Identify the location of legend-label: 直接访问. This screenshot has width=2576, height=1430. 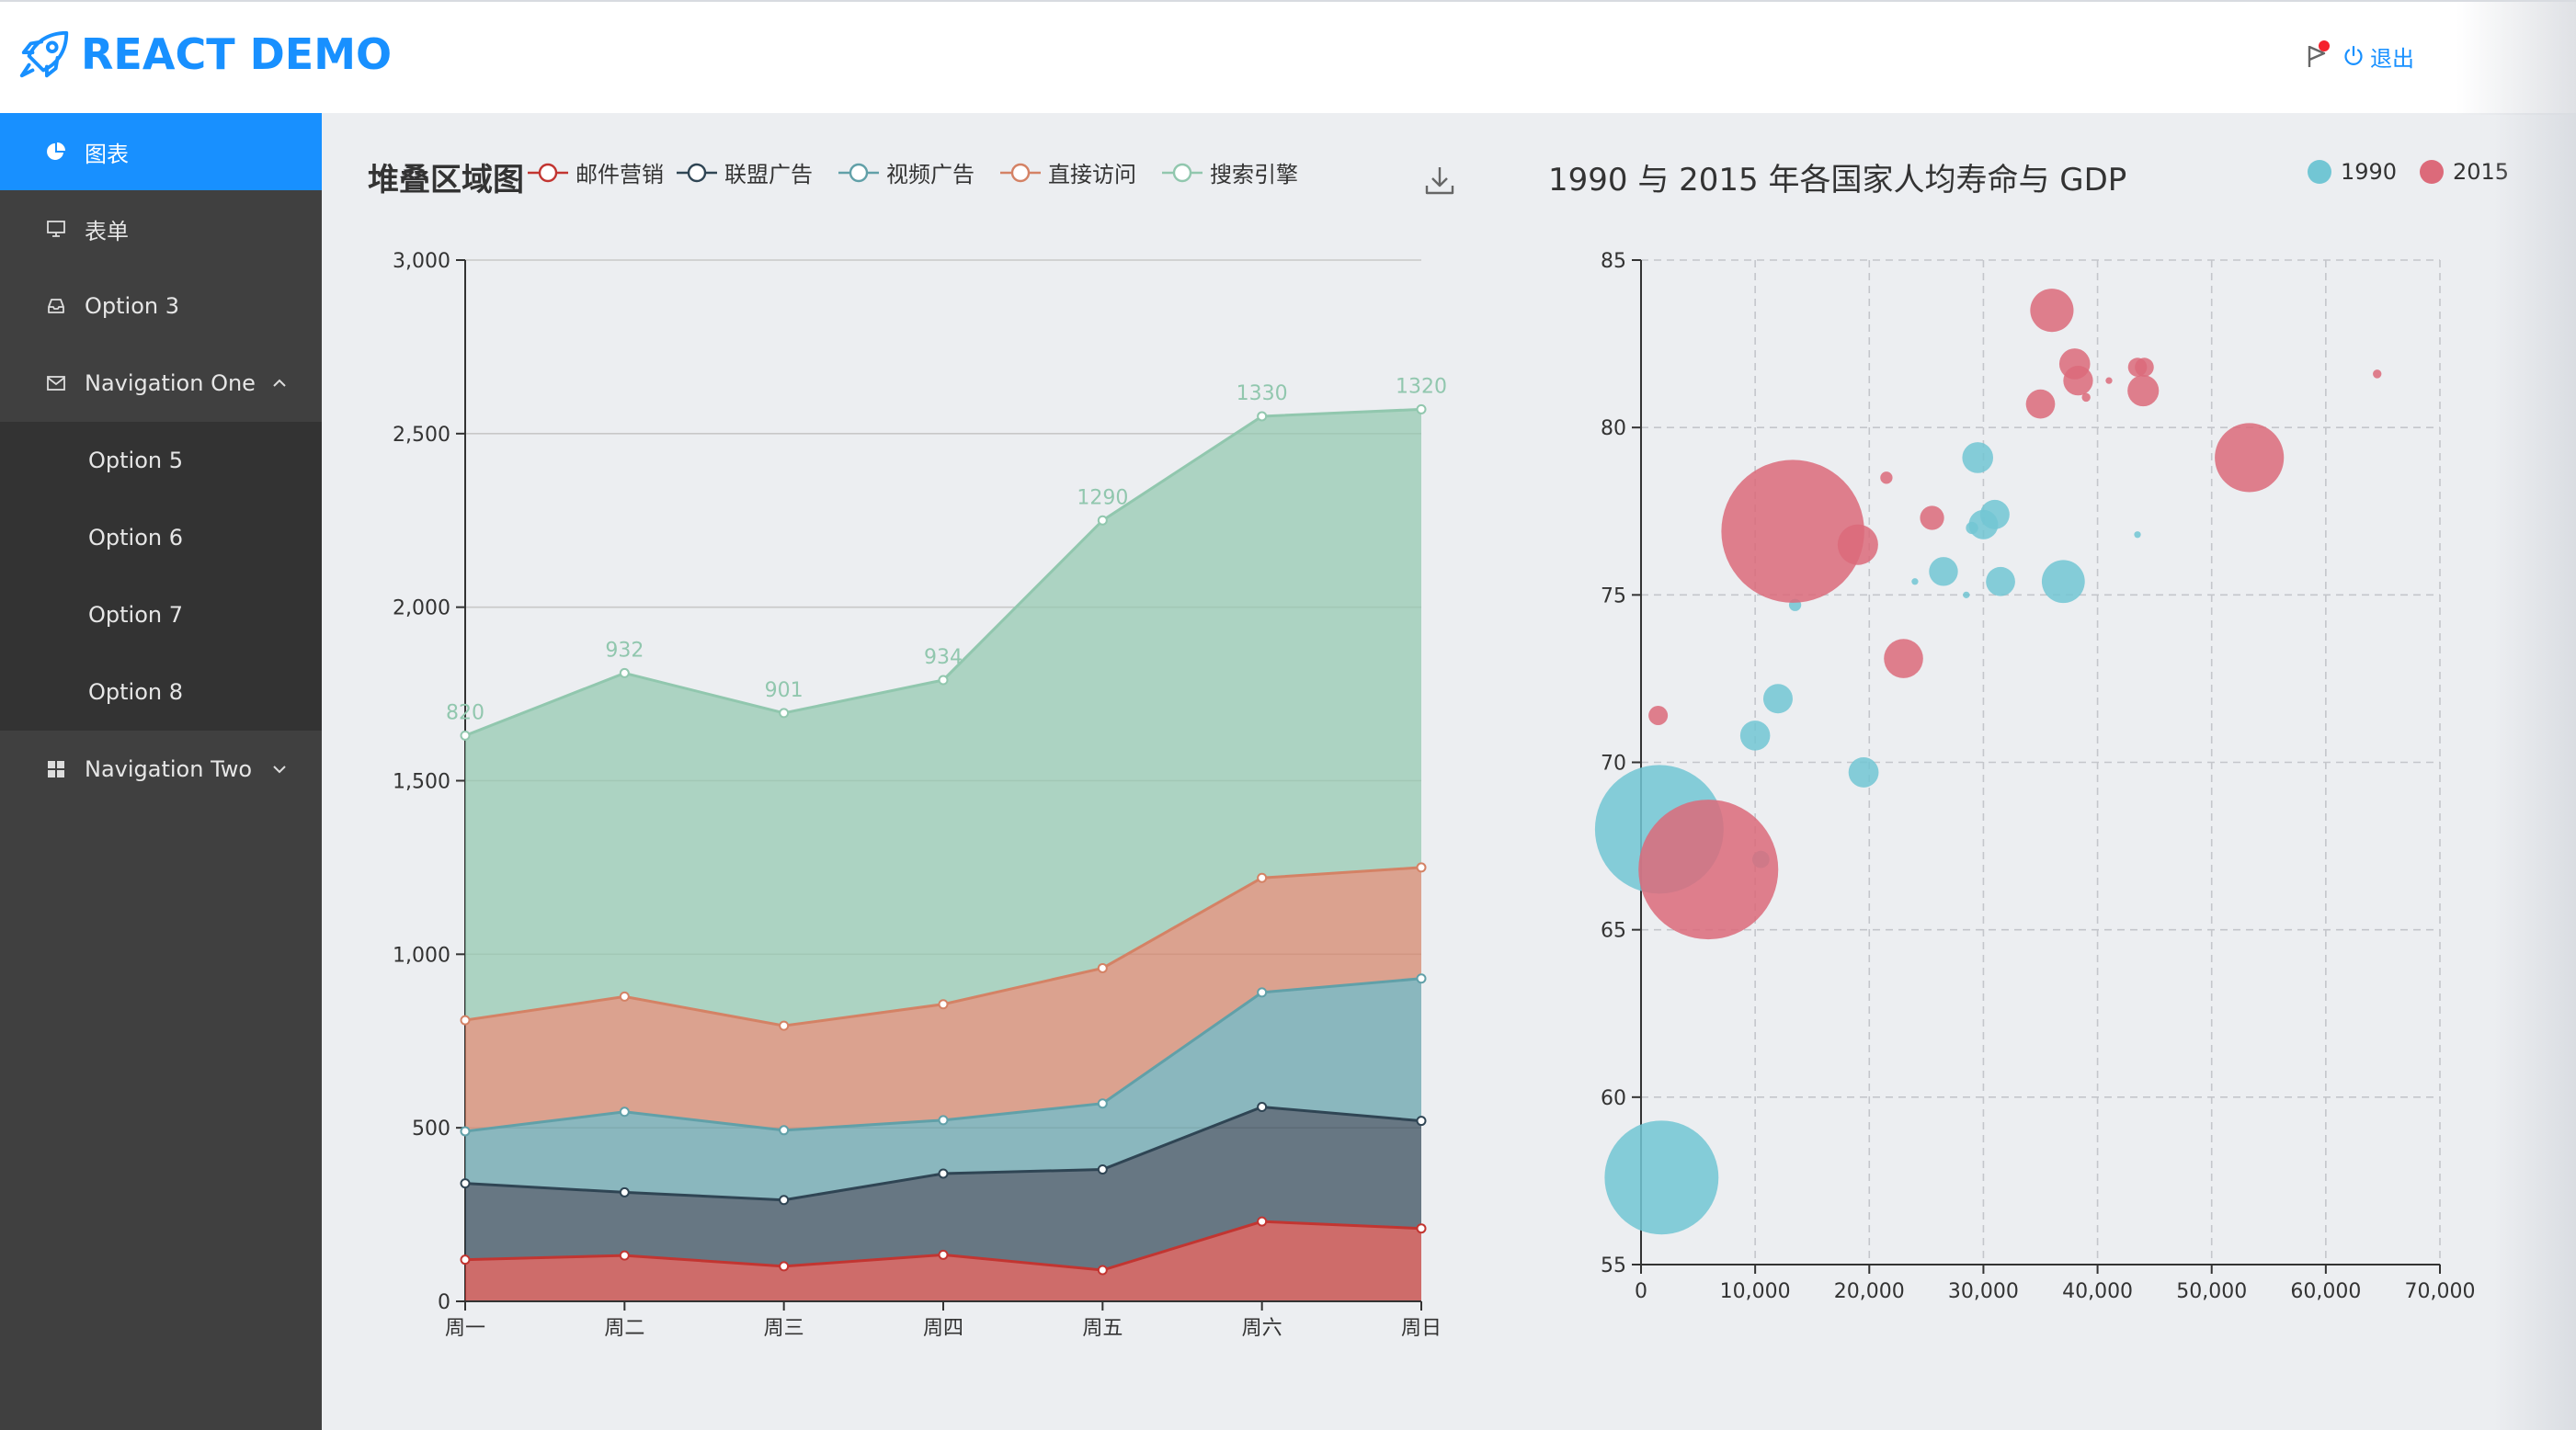
(1092, 174).